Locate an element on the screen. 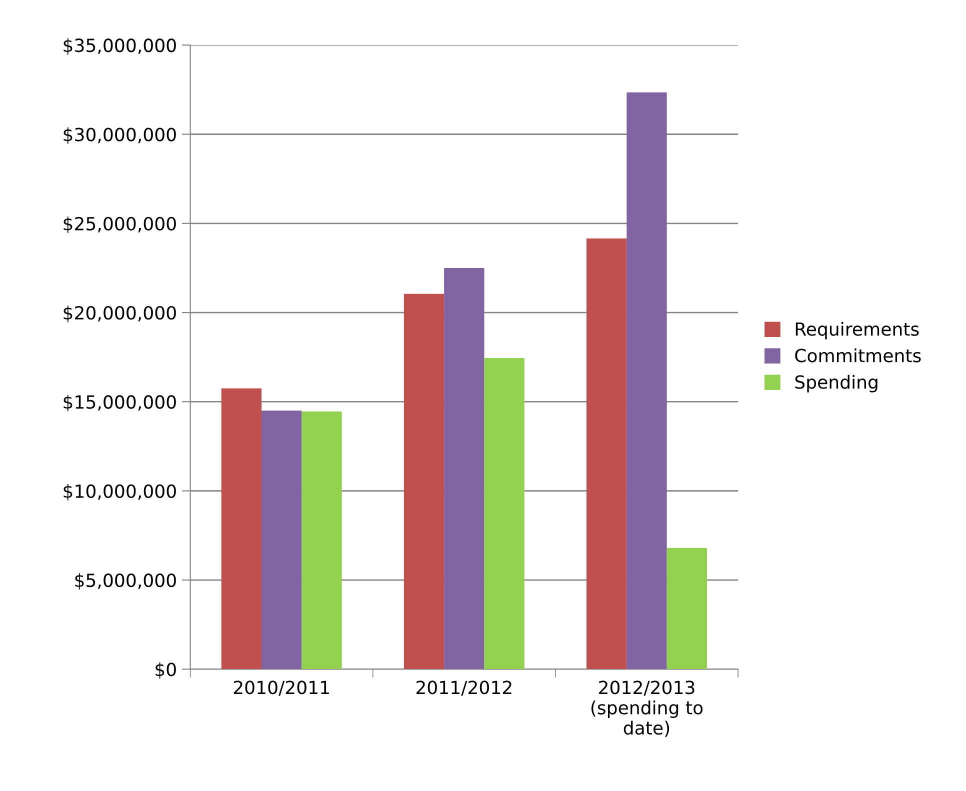 Image resolution: width=966 pixels, height=791 pixels. y-tick-label: $20,000,000 is located at coordinates (120, 314).